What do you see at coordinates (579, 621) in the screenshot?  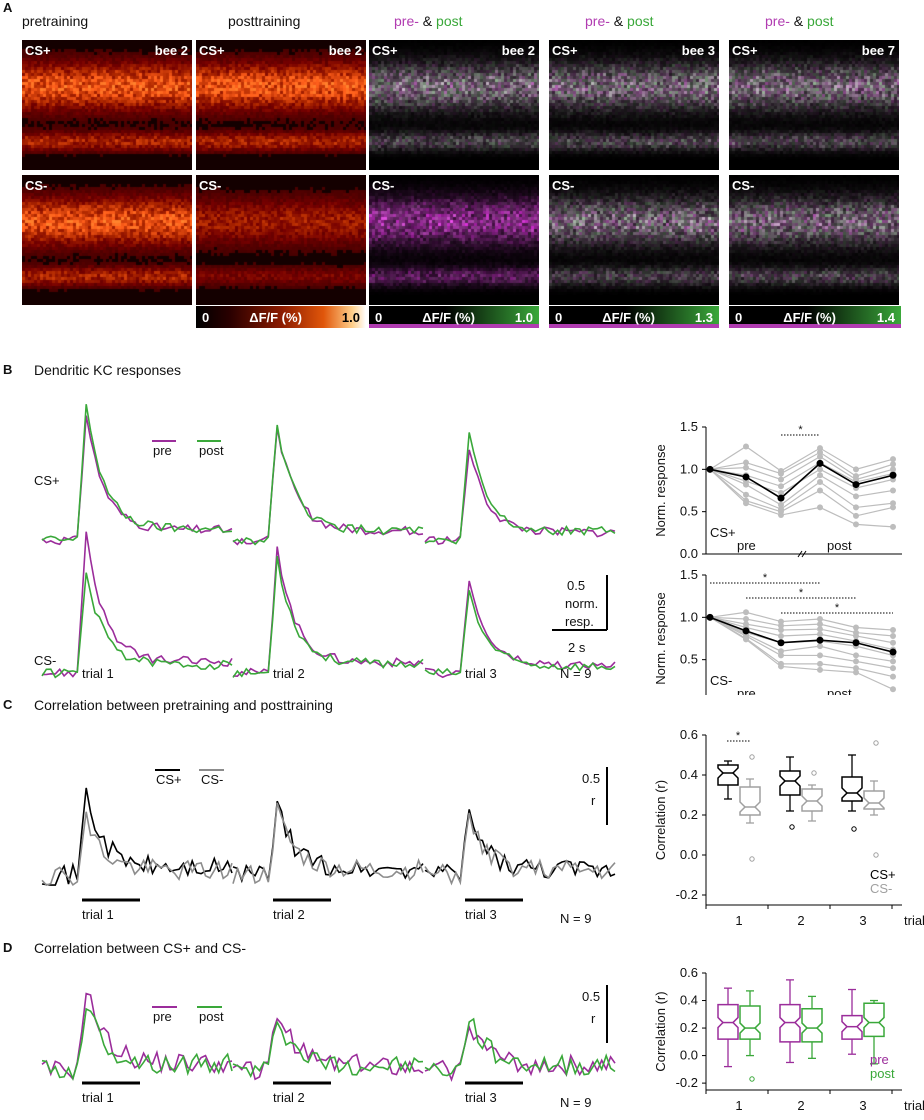 I see `scale-unit: resp.` at bounding box center [579, 621].